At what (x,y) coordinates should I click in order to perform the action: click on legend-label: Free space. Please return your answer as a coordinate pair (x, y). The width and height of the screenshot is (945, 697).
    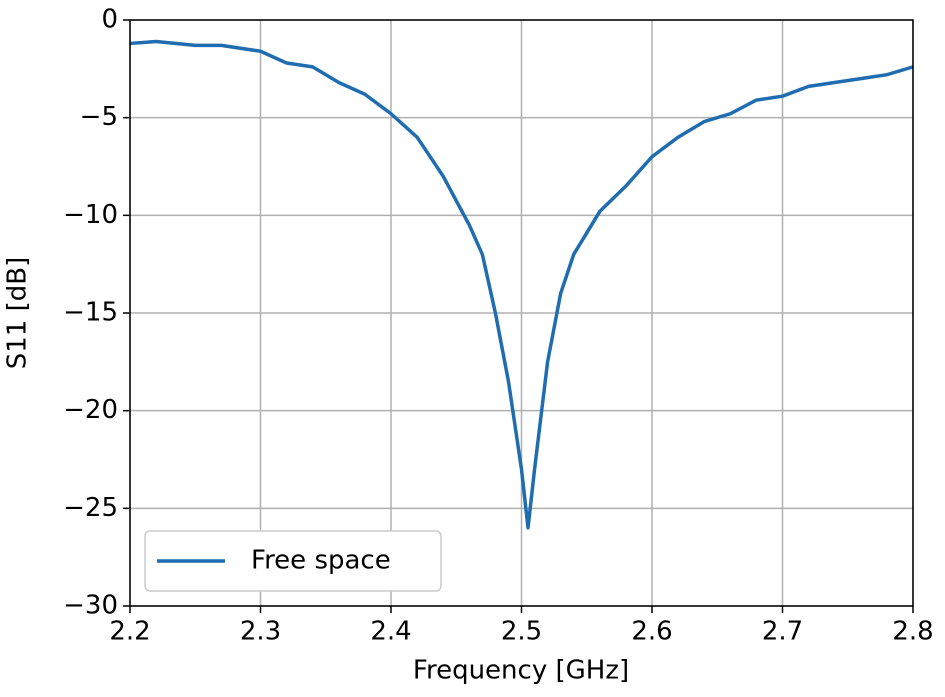
    Looking at the image, I should click on (321, 561).